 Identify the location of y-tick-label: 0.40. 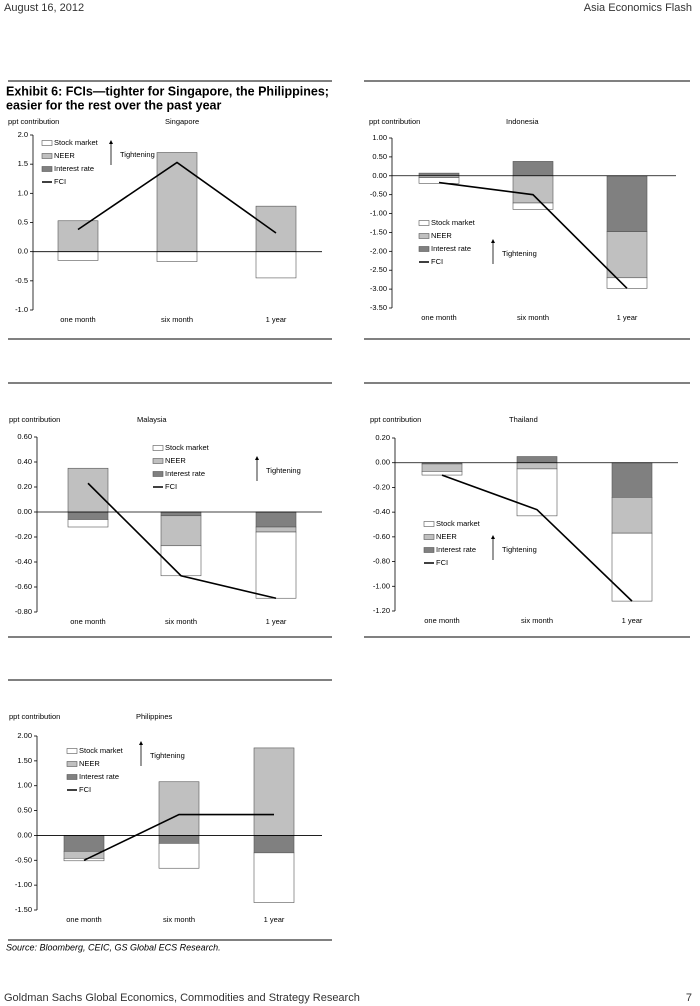
(24, 461).